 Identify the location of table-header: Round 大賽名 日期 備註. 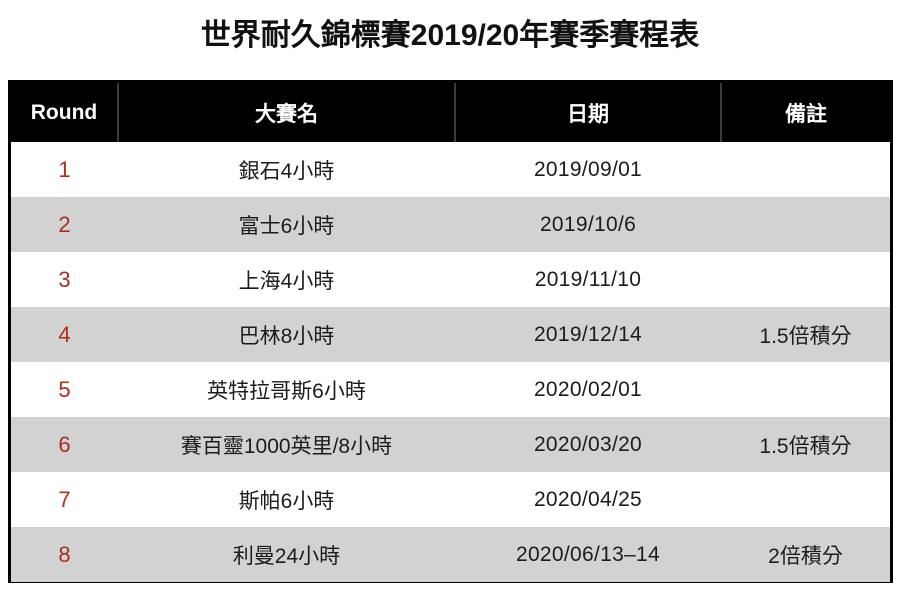
(450, 112).